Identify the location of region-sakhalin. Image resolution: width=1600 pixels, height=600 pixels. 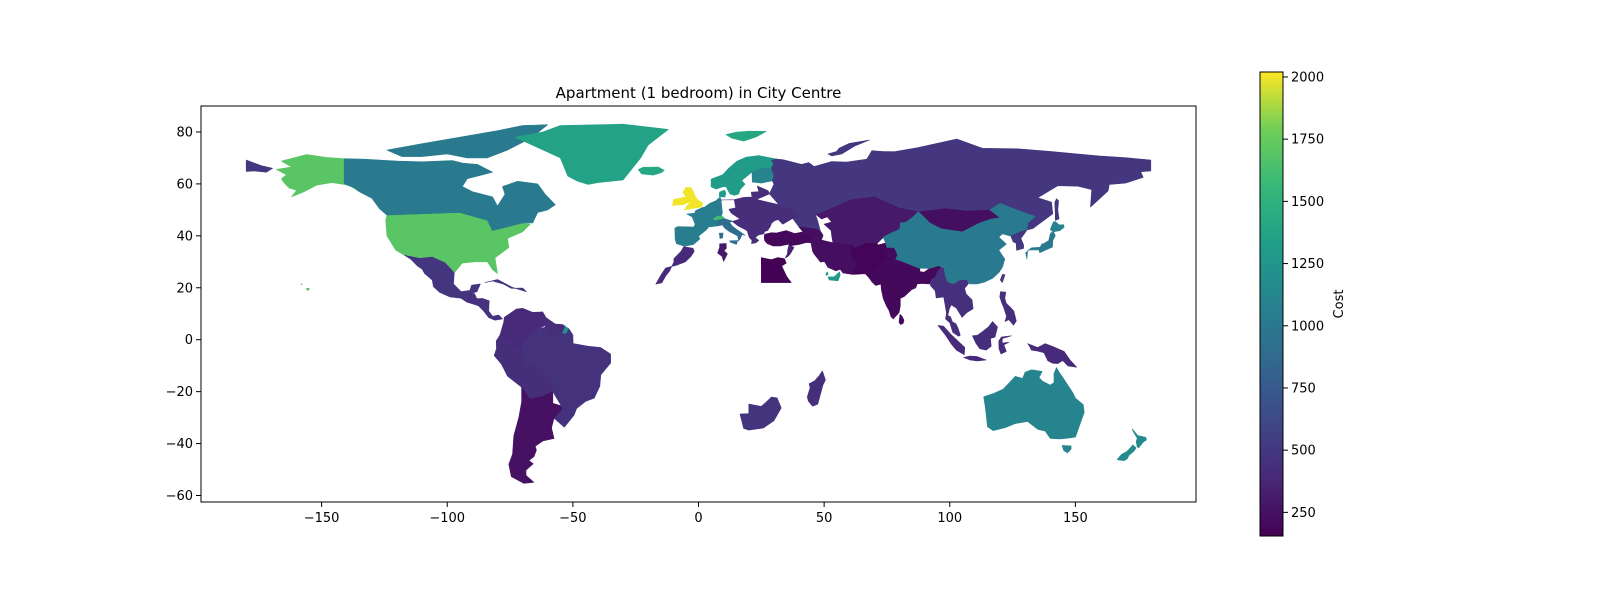
(1057, 209).